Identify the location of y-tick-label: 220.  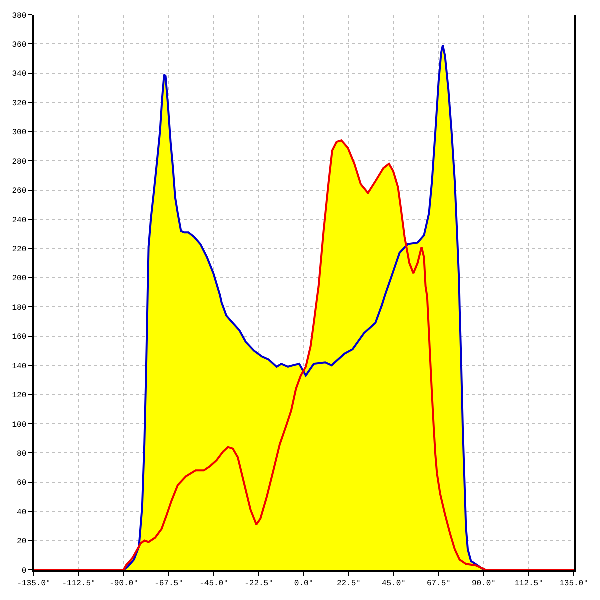
(19, 249).